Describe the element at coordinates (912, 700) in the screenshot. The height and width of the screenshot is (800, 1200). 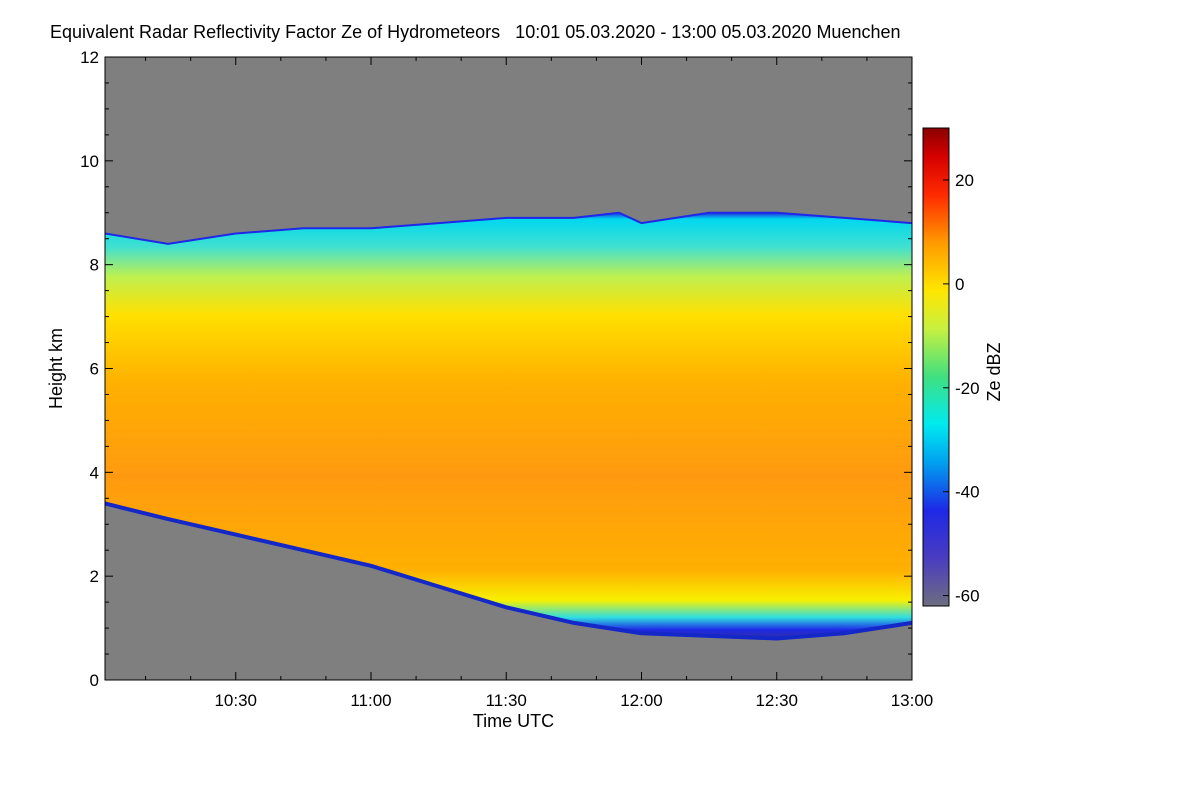
I see `x-tick-label: 13:00` at that location.